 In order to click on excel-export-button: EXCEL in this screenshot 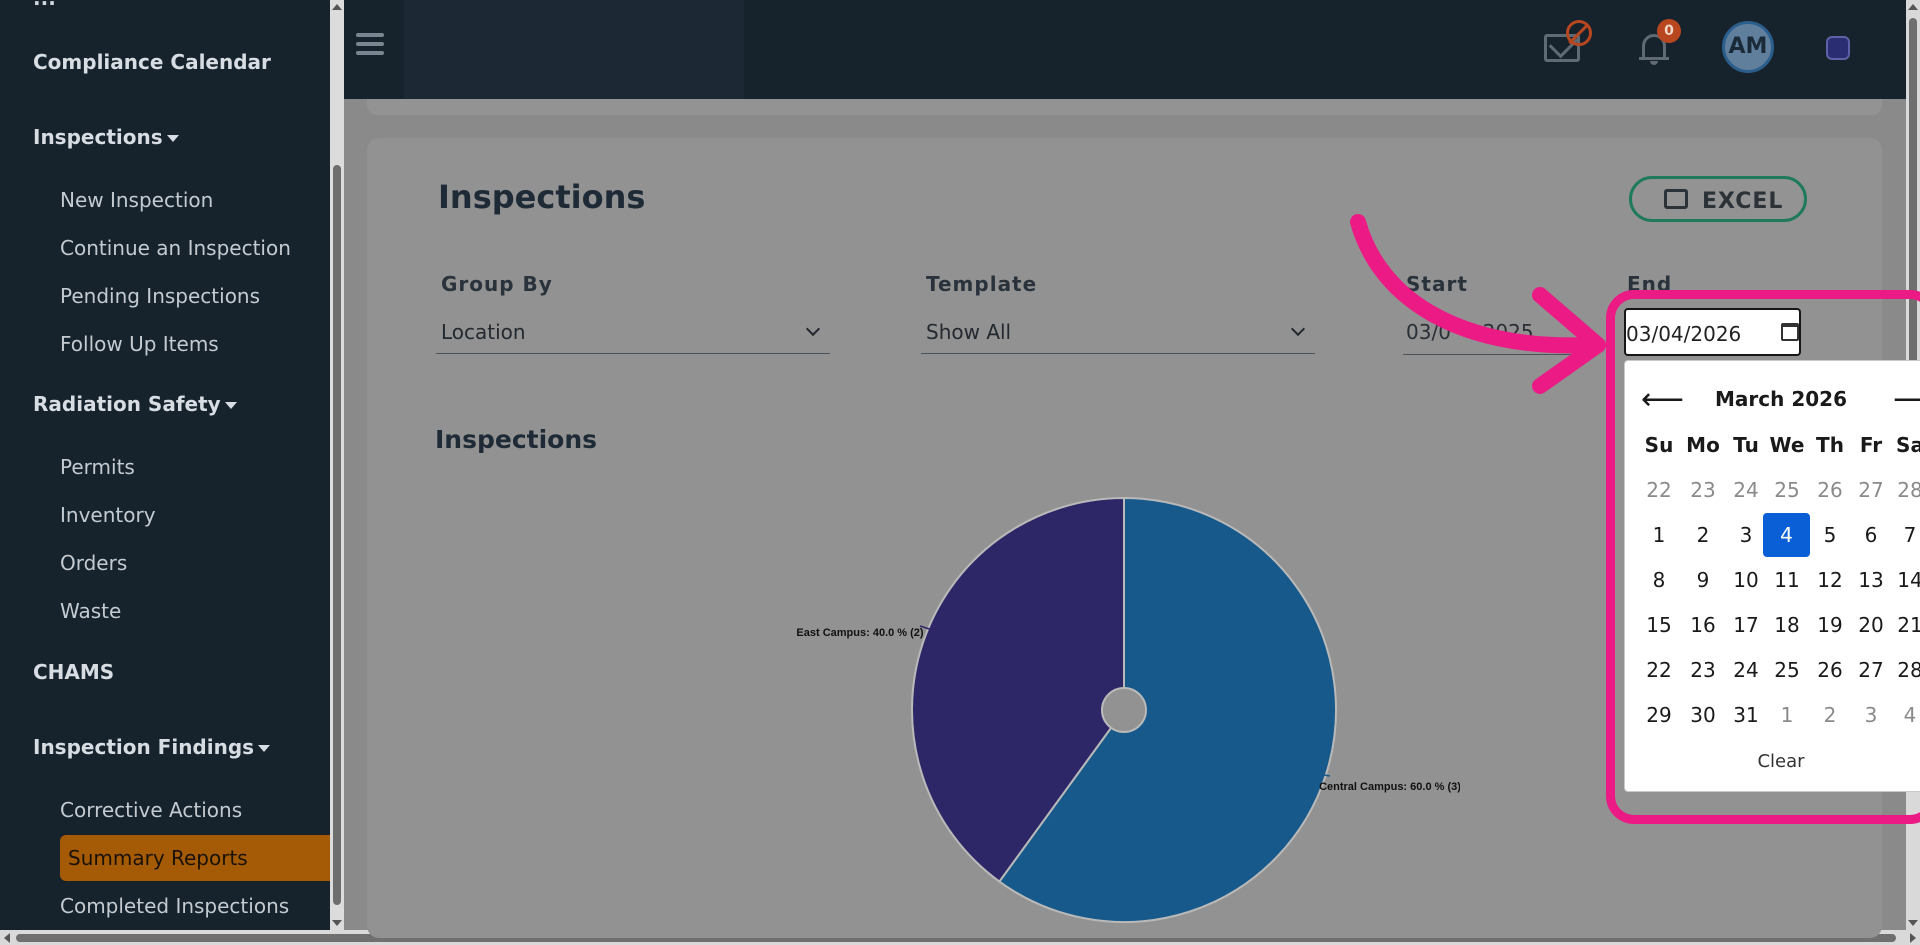, I will do `click(1718, 199)`.